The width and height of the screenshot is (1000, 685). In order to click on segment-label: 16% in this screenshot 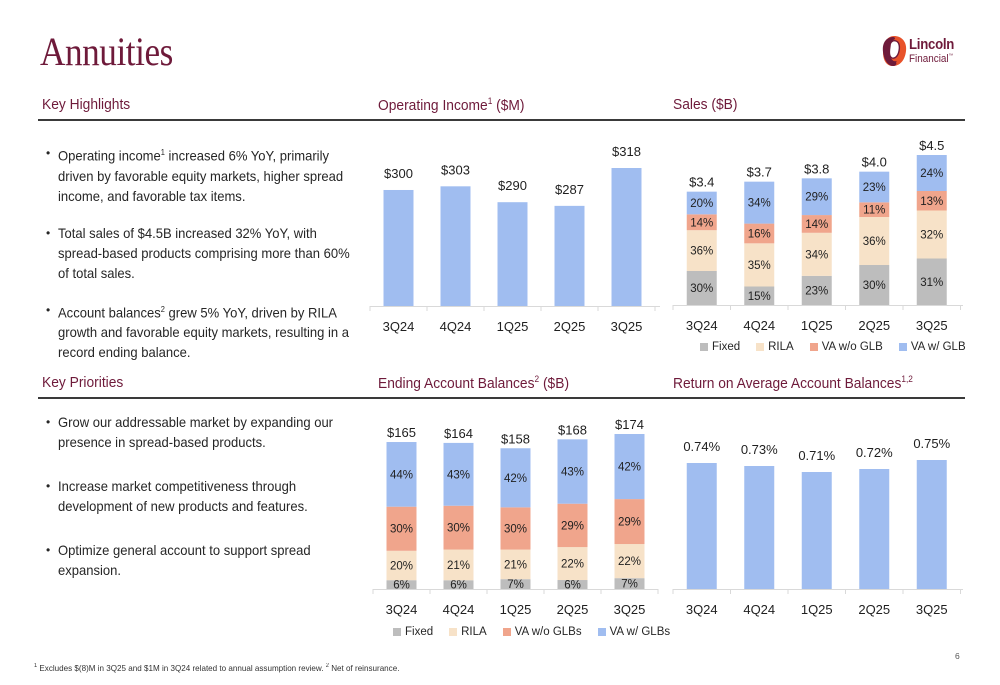, I will do `click(759, 234)`.